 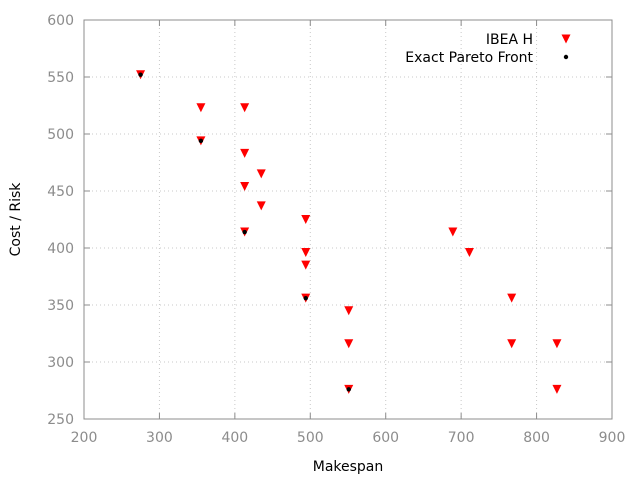 What do you see at coordinates (509, 40) in the screenshot?
I see `legend-label-ibea-h: IBEA H` at bounding box center [509, 40].